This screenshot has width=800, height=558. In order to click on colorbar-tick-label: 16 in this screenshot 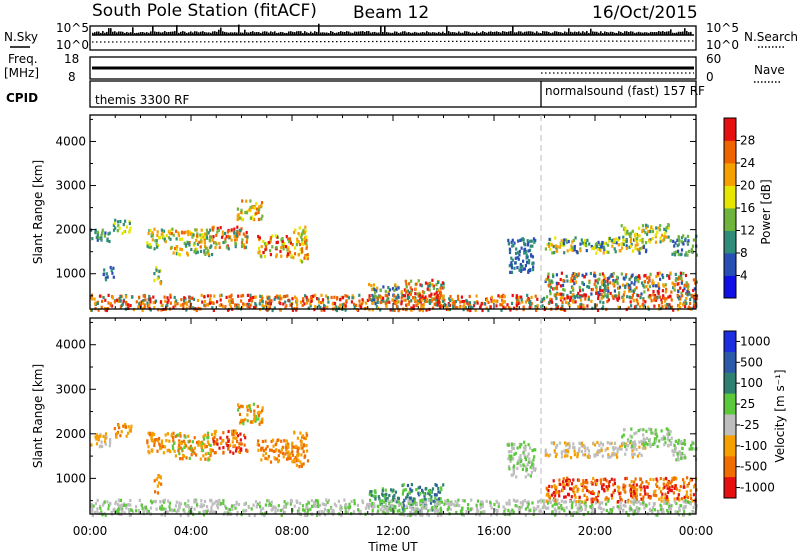, I will do `click(747, 208)`.